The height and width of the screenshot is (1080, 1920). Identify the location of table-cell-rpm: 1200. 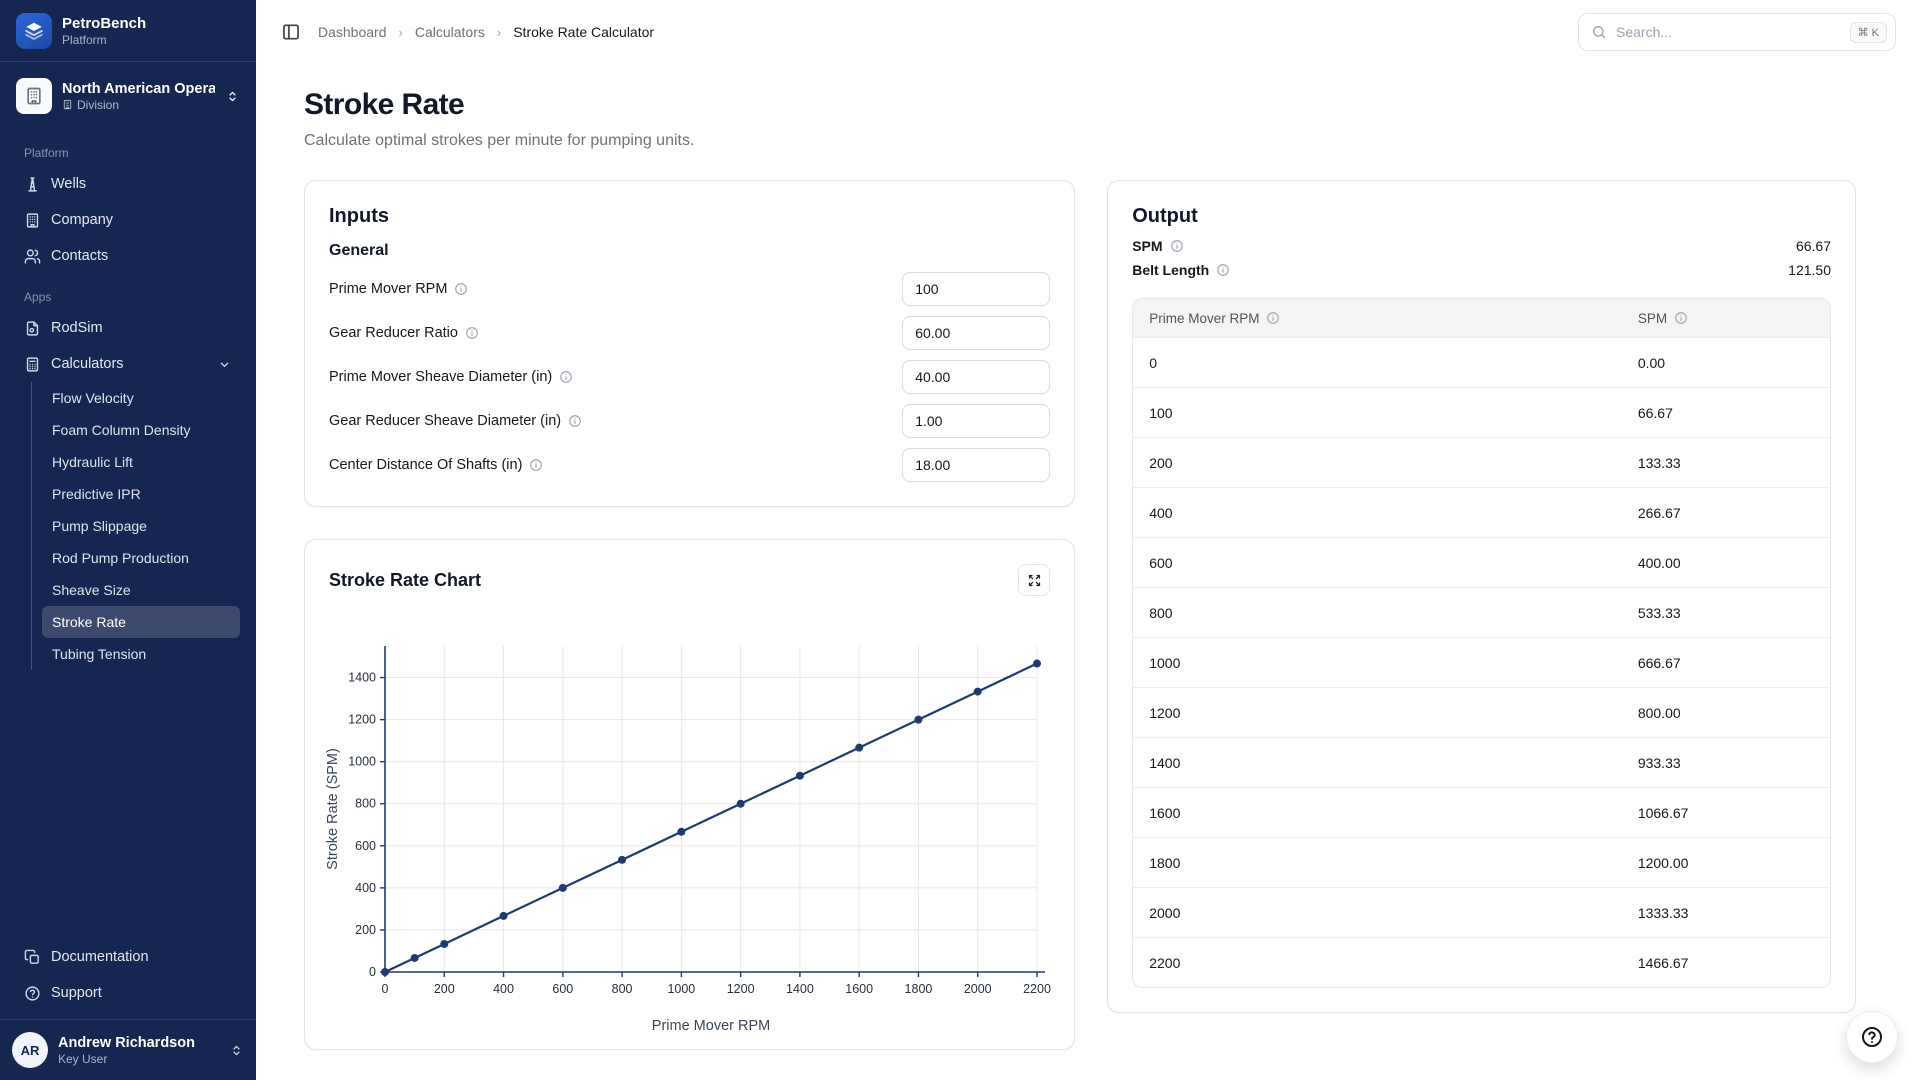
(1165, 712).